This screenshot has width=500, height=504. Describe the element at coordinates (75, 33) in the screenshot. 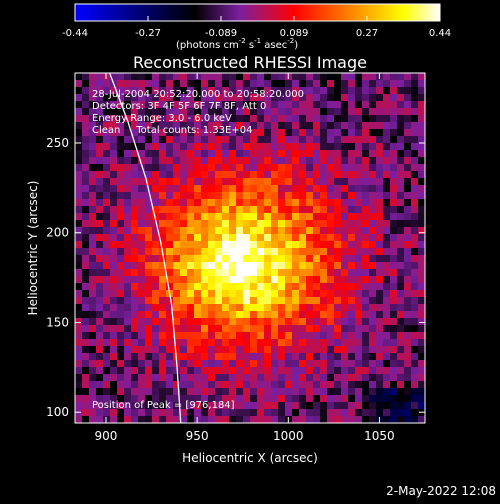

I see `colorbar-tick-label: -0.44` at that location.